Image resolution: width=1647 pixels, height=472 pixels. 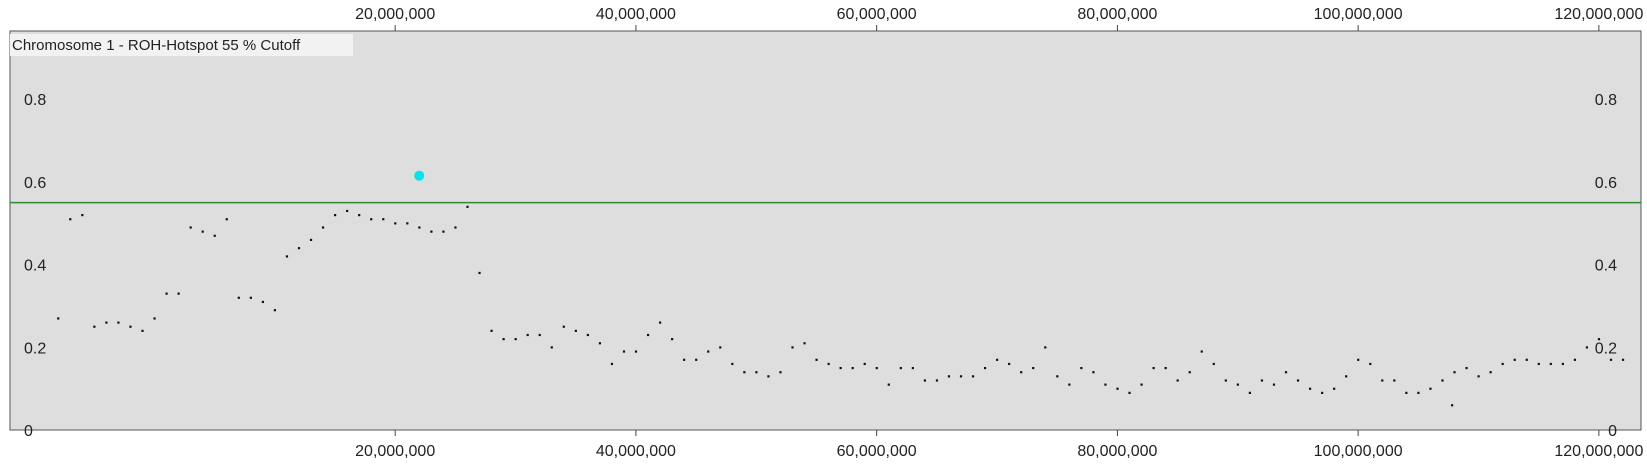 What do you see at coordinates (35, 266) in the screenshot?
I see `left-y-axis: 0 0.2 0.4 0.6 0.8` at bounding box center [35, 266].